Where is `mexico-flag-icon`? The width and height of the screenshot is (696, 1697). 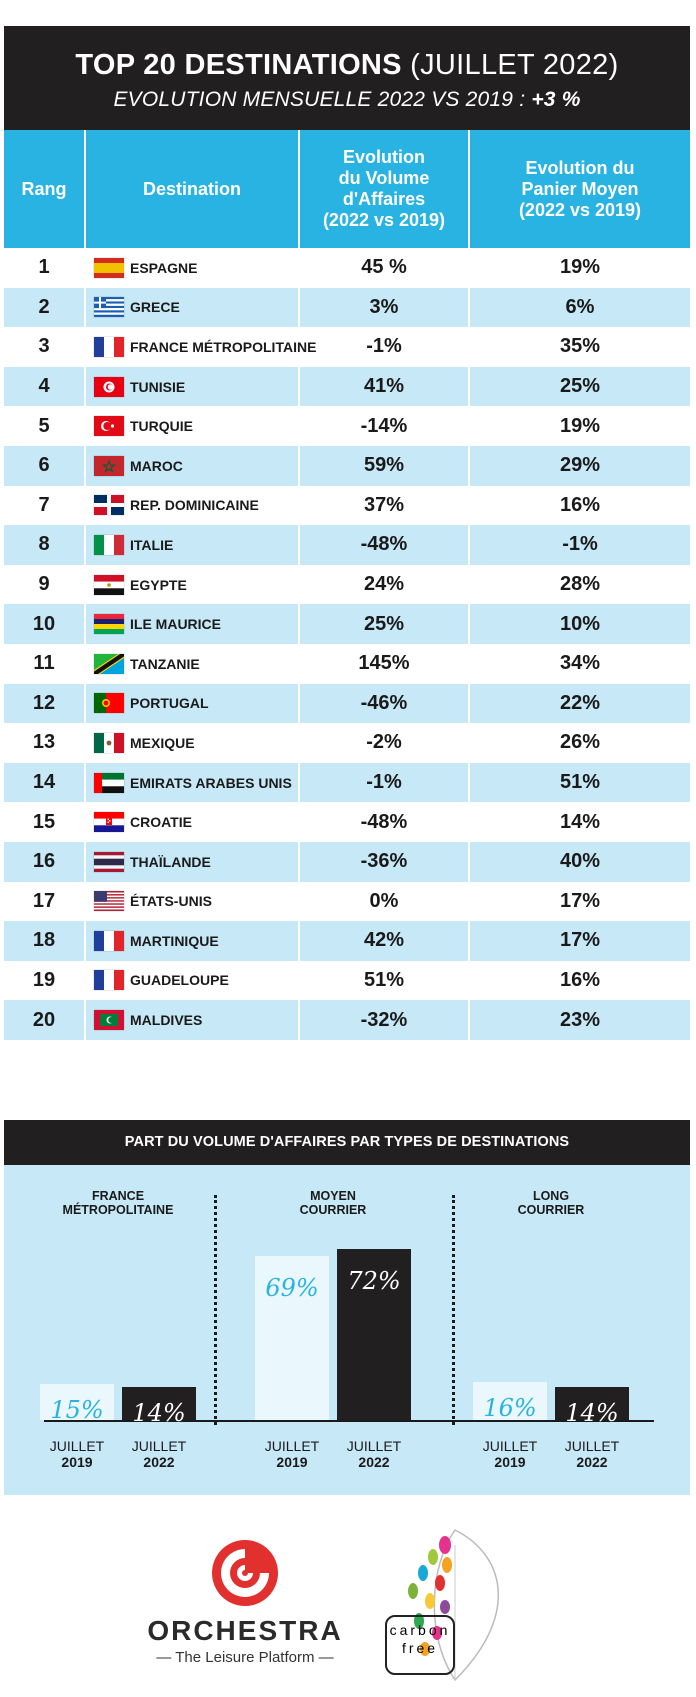 mexico-flag-icon is located at coordinates (109, 742).